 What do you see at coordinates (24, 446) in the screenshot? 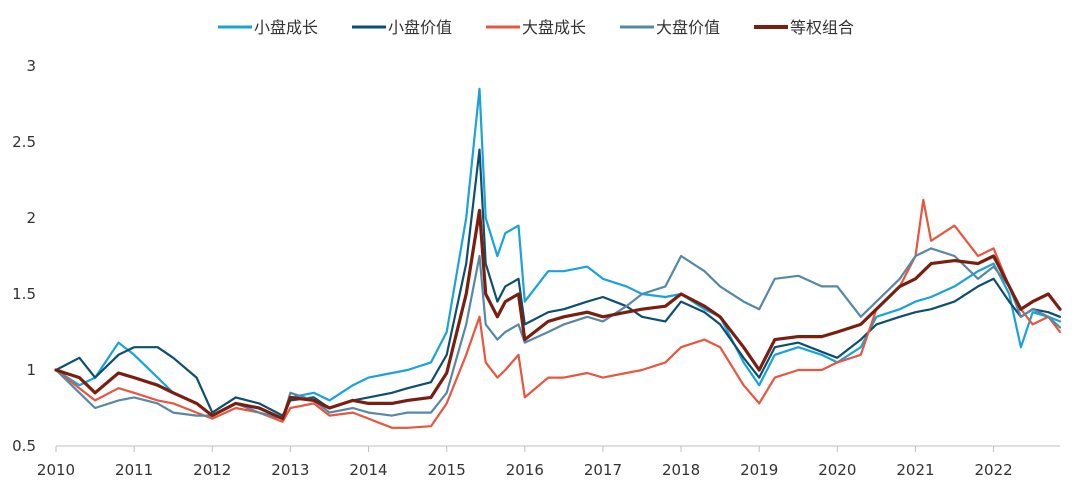
I see `y-tick-label: 0.5` at bounding box center [24, 446].